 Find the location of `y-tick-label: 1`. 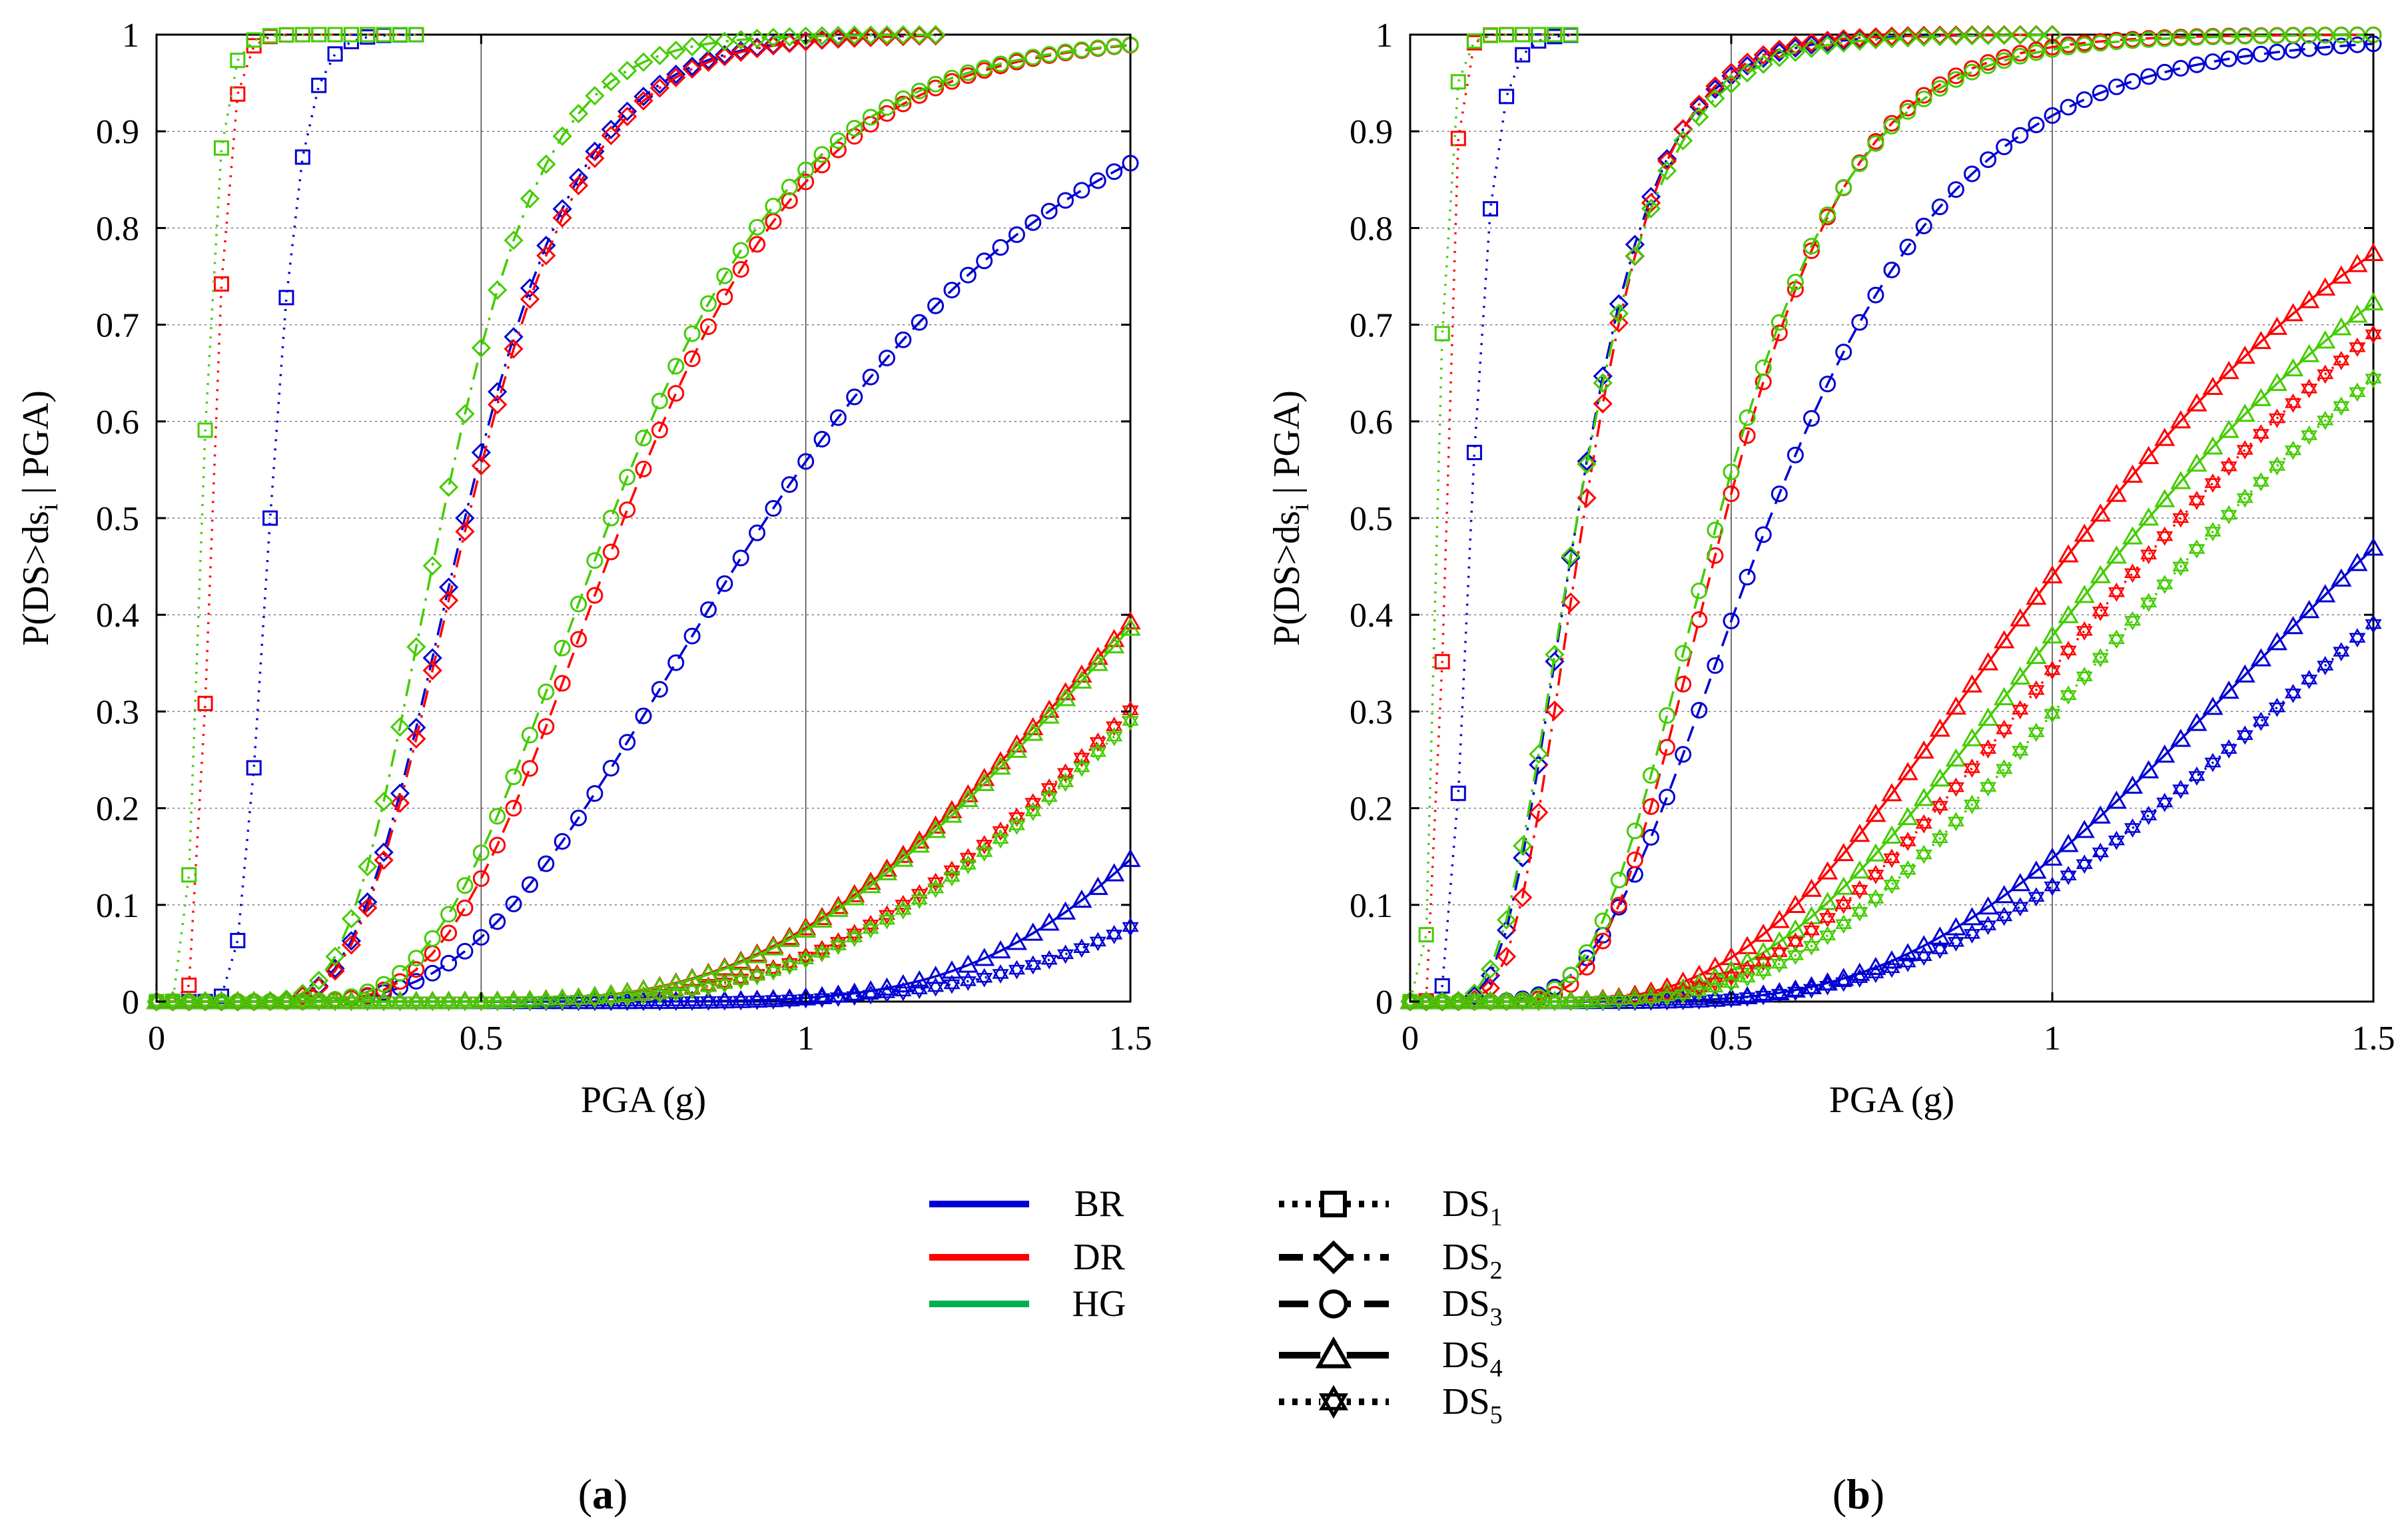

y-tick-label: 1 is located at coordinates (1384, 36).